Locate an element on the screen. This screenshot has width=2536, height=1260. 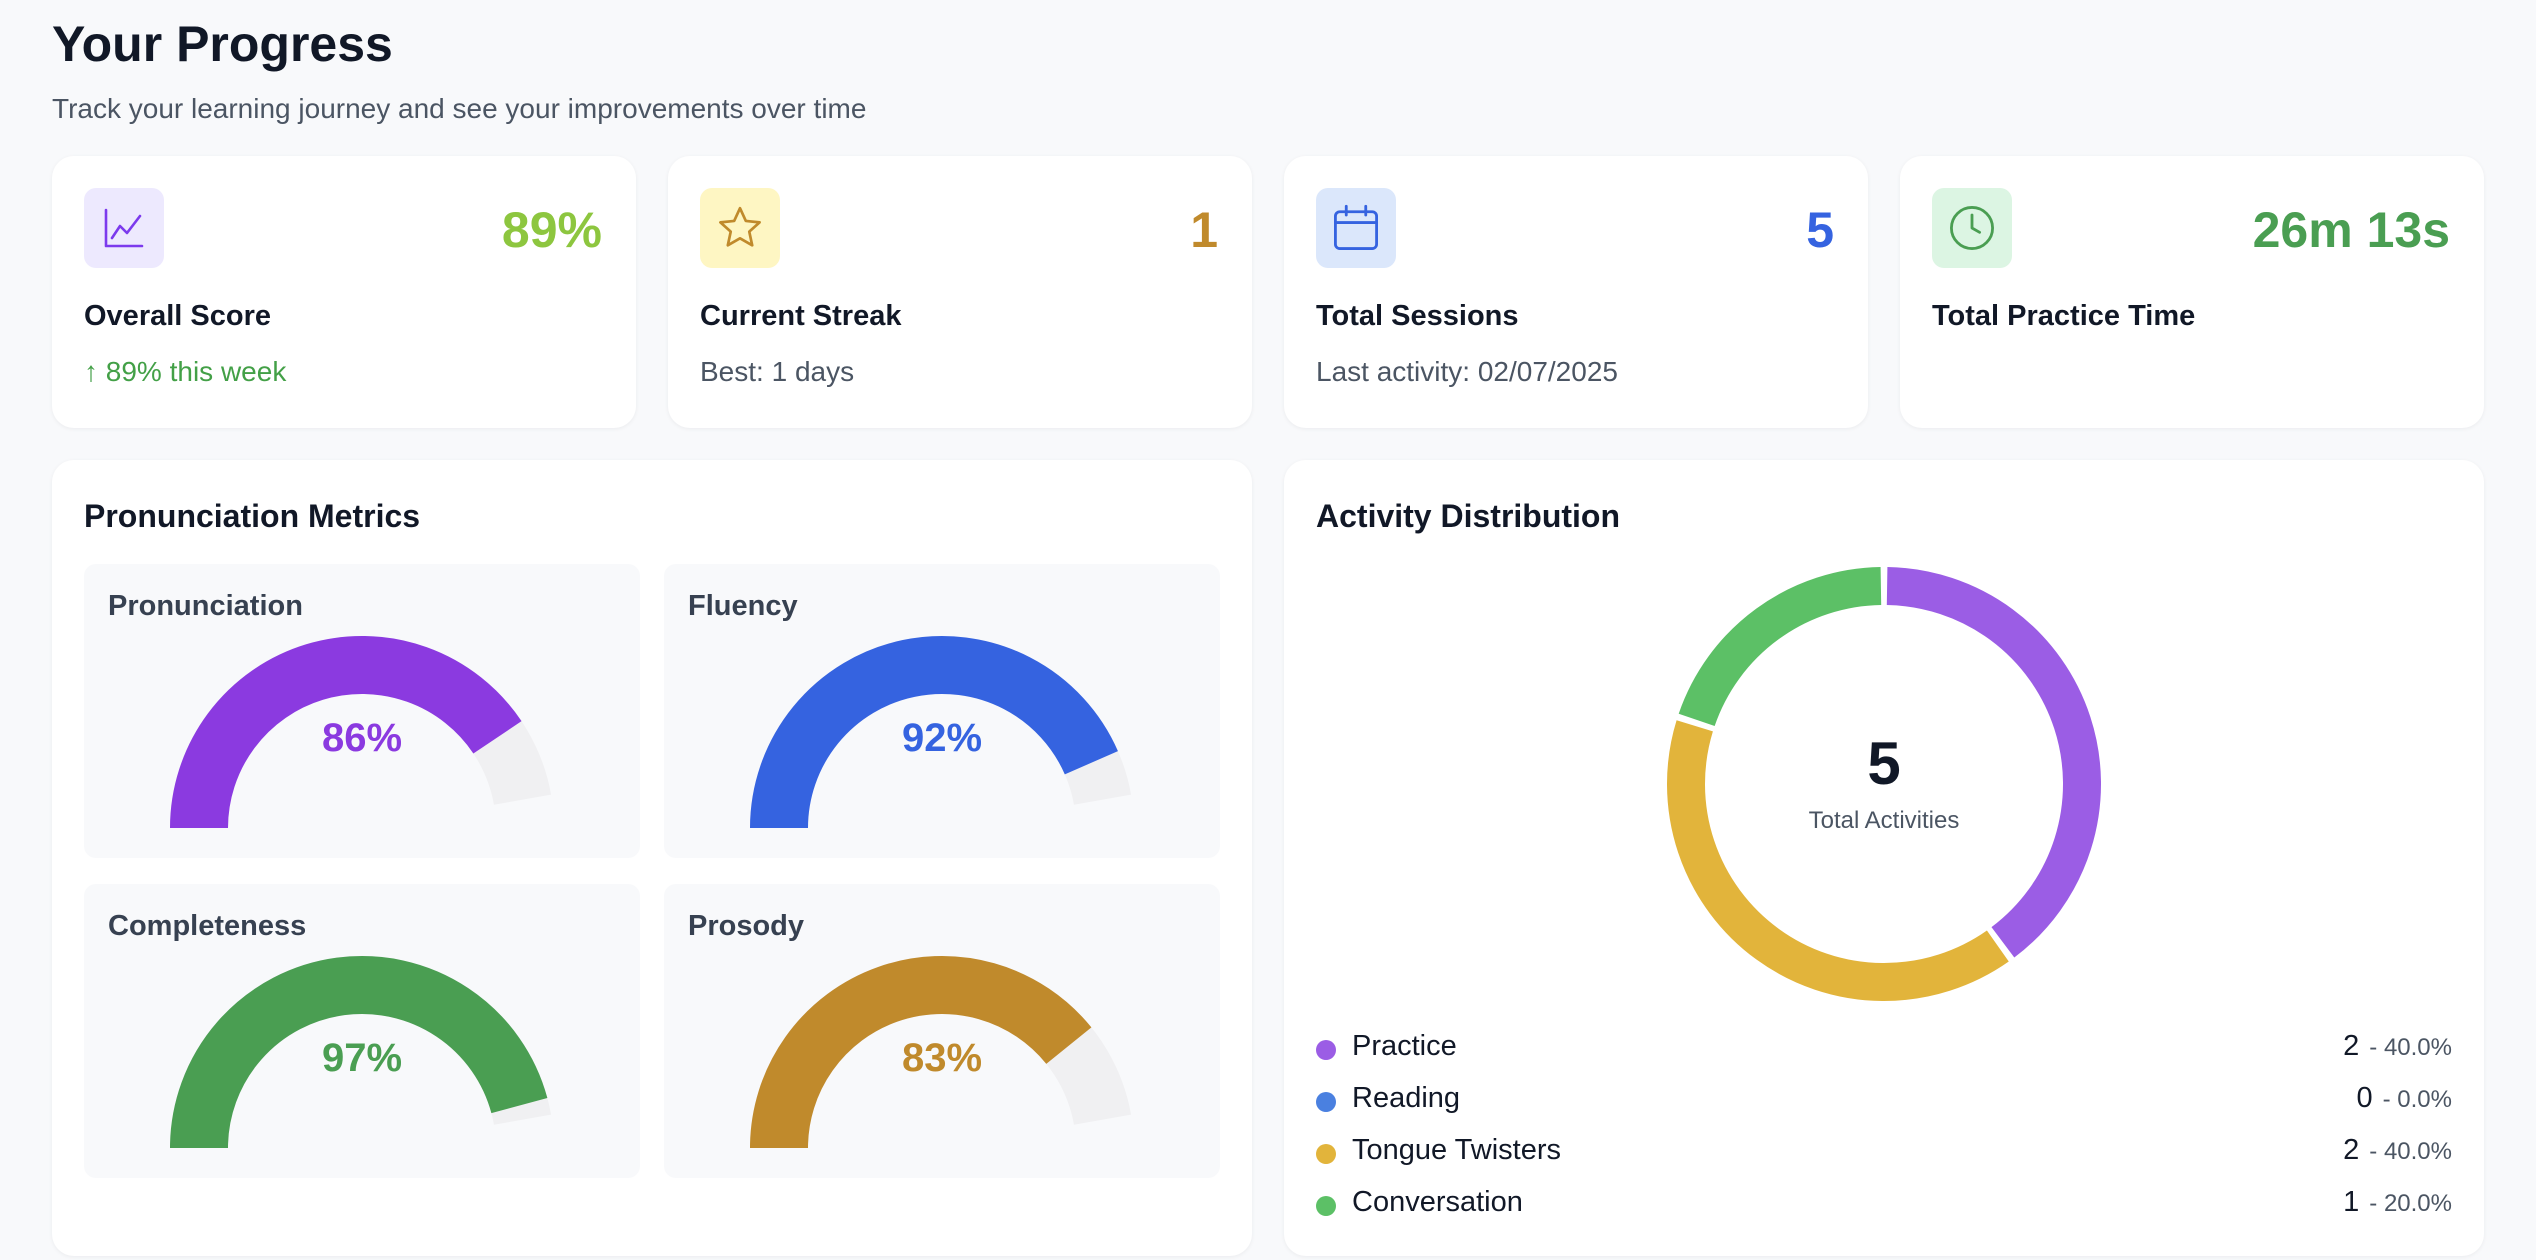
star-icon is located at coordinates (740, 228).